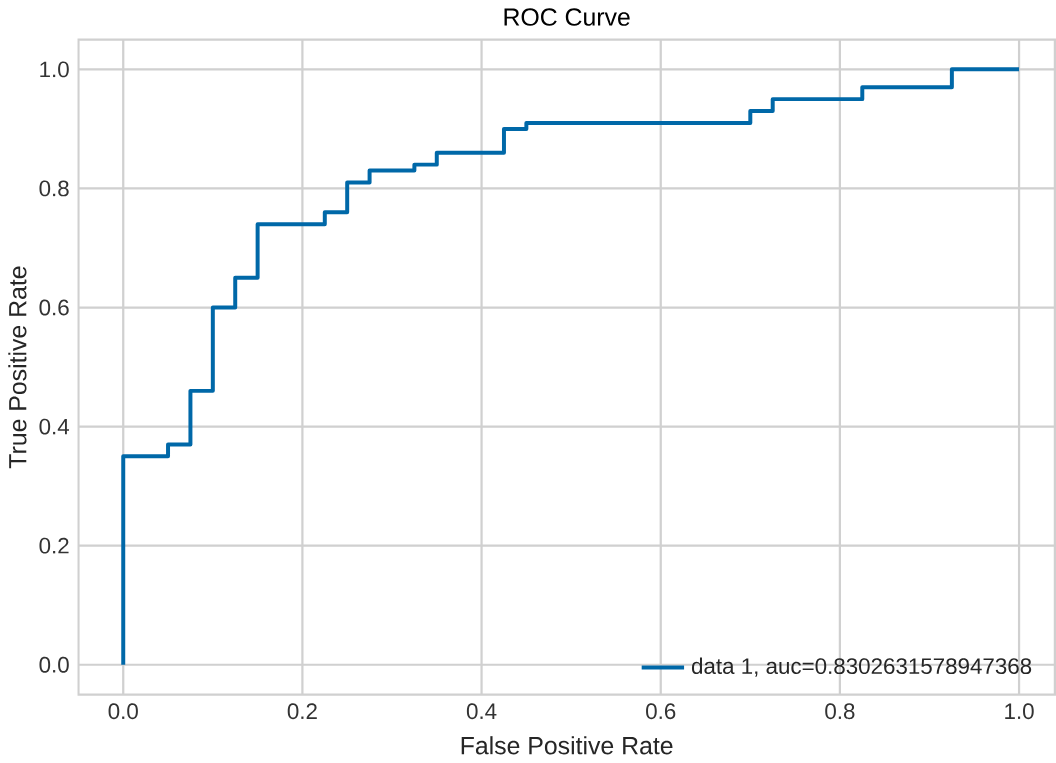  I want to click on x-tick-label: 0.6, so click(661, 711).